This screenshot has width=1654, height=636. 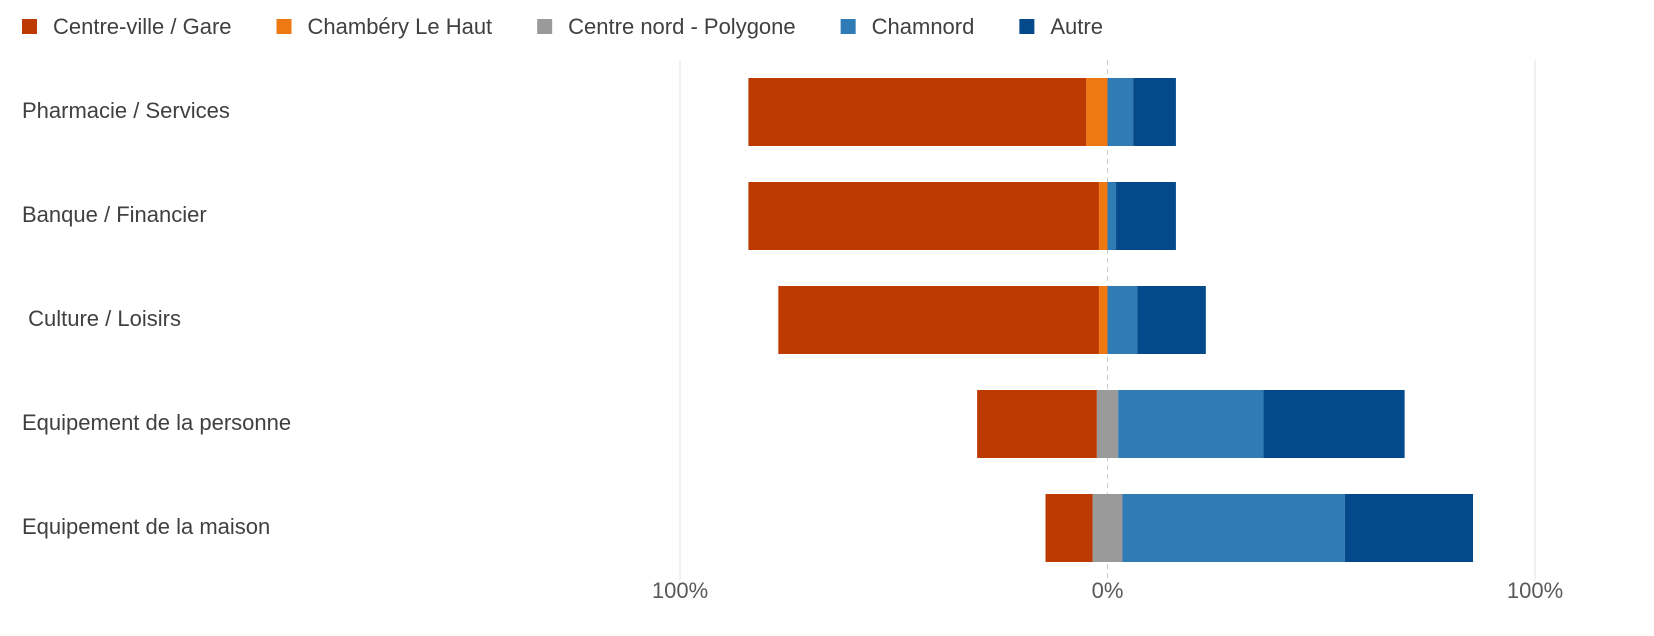 What do you see at coordinates (1108, 590) in the screenshot?
I see `x-tick-label: 0%` at bounding box center [1108, 590].